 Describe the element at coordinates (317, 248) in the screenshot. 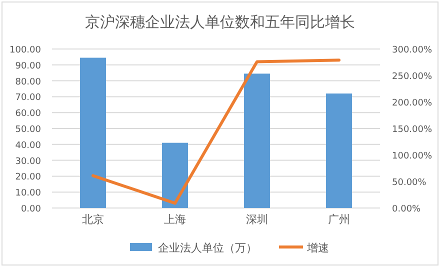

I see `legend-label: 增速` at that location.